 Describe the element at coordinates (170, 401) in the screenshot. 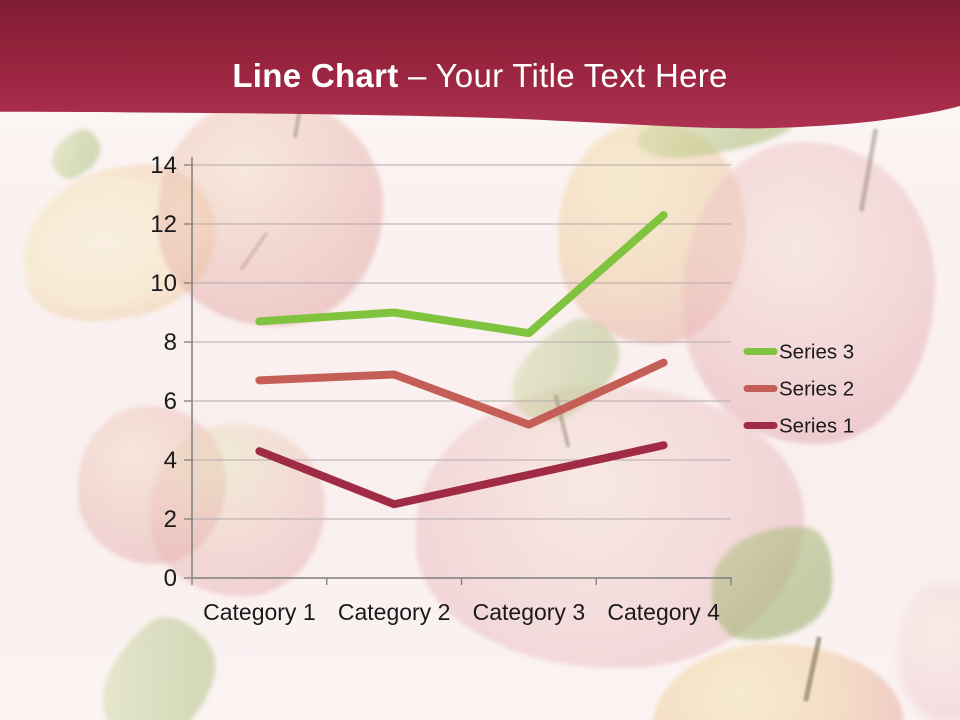

I see `y-axis-label: 6` at that location.